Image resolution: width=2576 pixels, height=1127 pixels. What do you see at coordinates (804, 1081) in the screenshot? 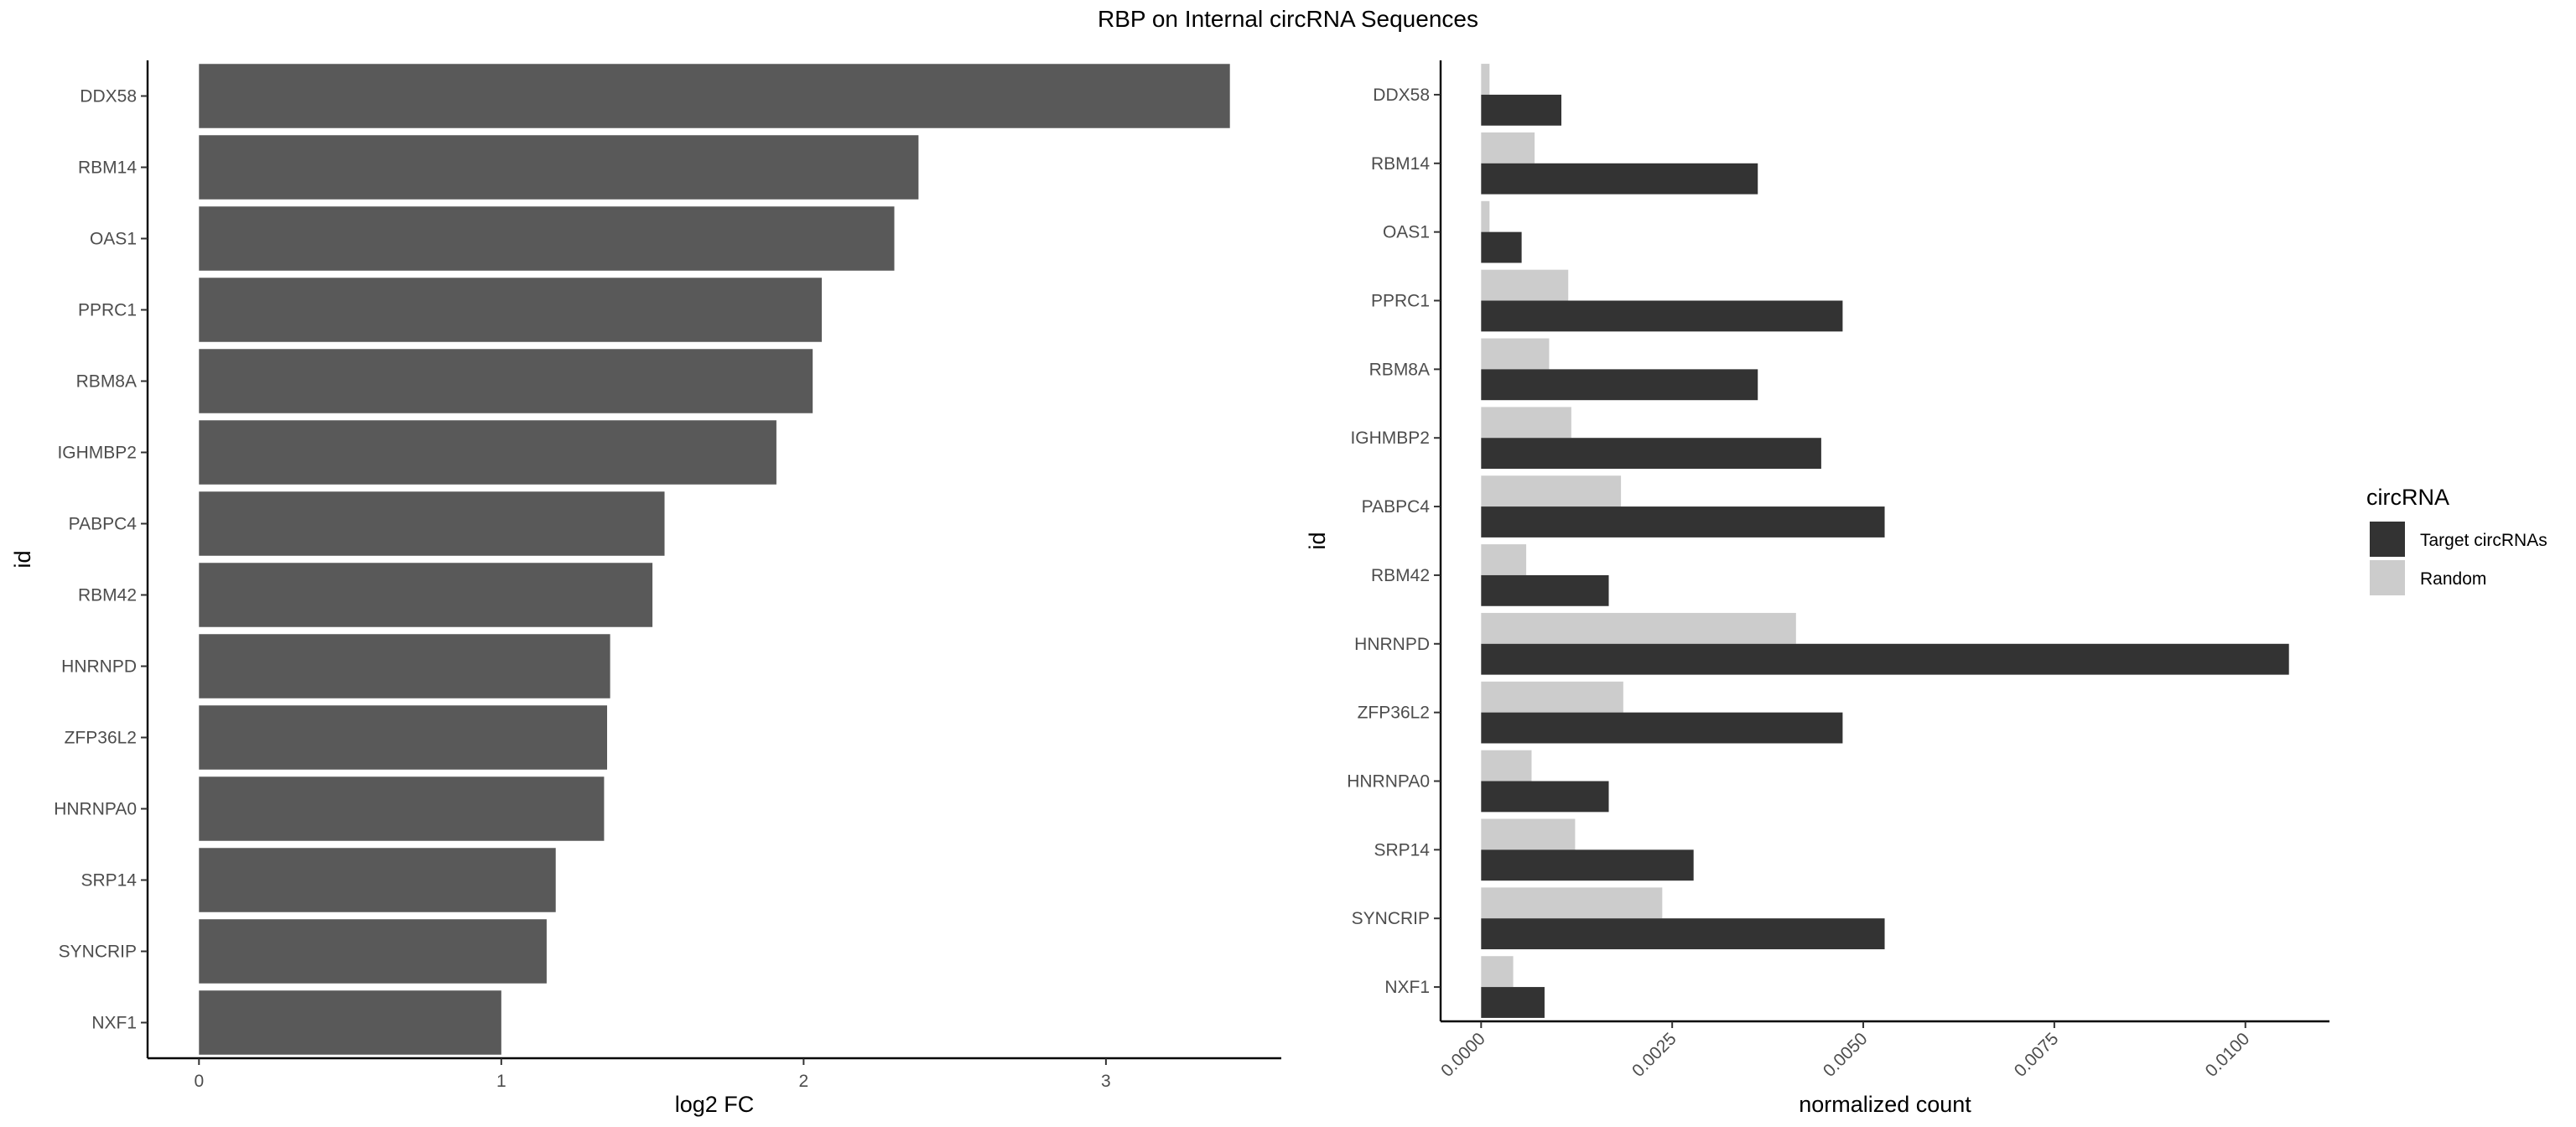
I see `x-tick-label: 2` at bounding box center [804, 1081].